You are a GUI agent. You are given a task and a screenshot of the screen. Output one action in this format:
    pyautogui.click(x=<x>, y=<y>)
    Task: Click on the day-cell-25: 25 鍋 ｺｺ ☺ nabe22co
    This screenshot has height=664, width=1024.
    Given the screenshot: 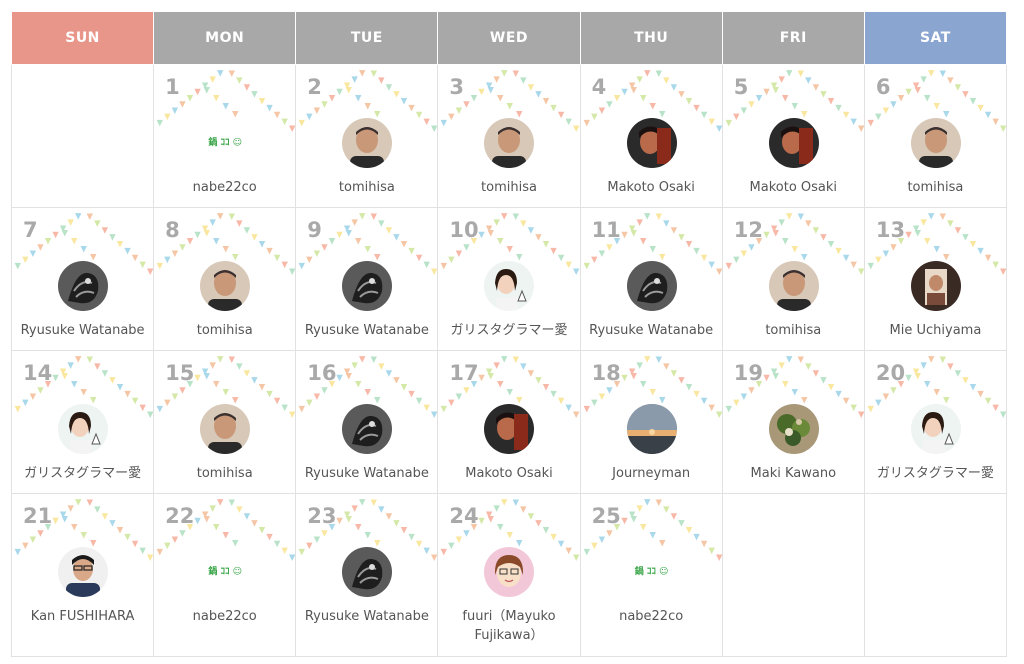 What is the action you would take?
    pyautogui.click(x=651, y=575)
    